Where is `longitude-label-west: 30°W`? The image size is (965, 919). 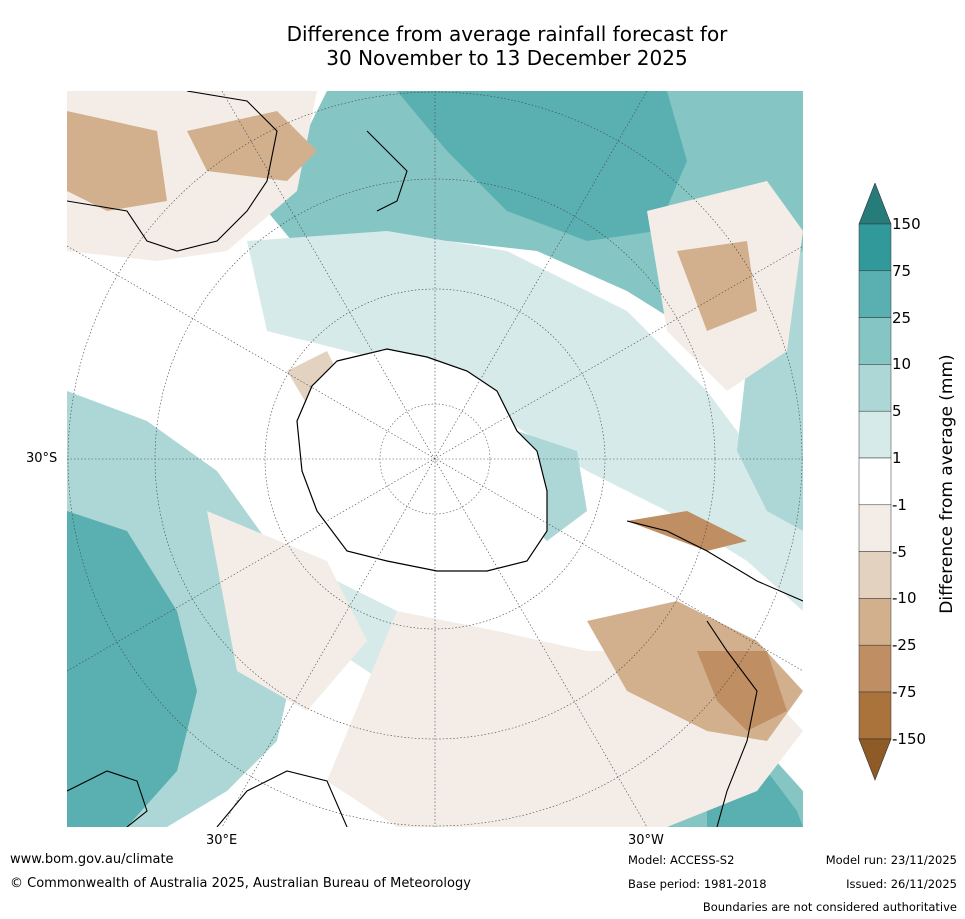 longitude-label-west: 30°W is located at coordinates (646, 840).